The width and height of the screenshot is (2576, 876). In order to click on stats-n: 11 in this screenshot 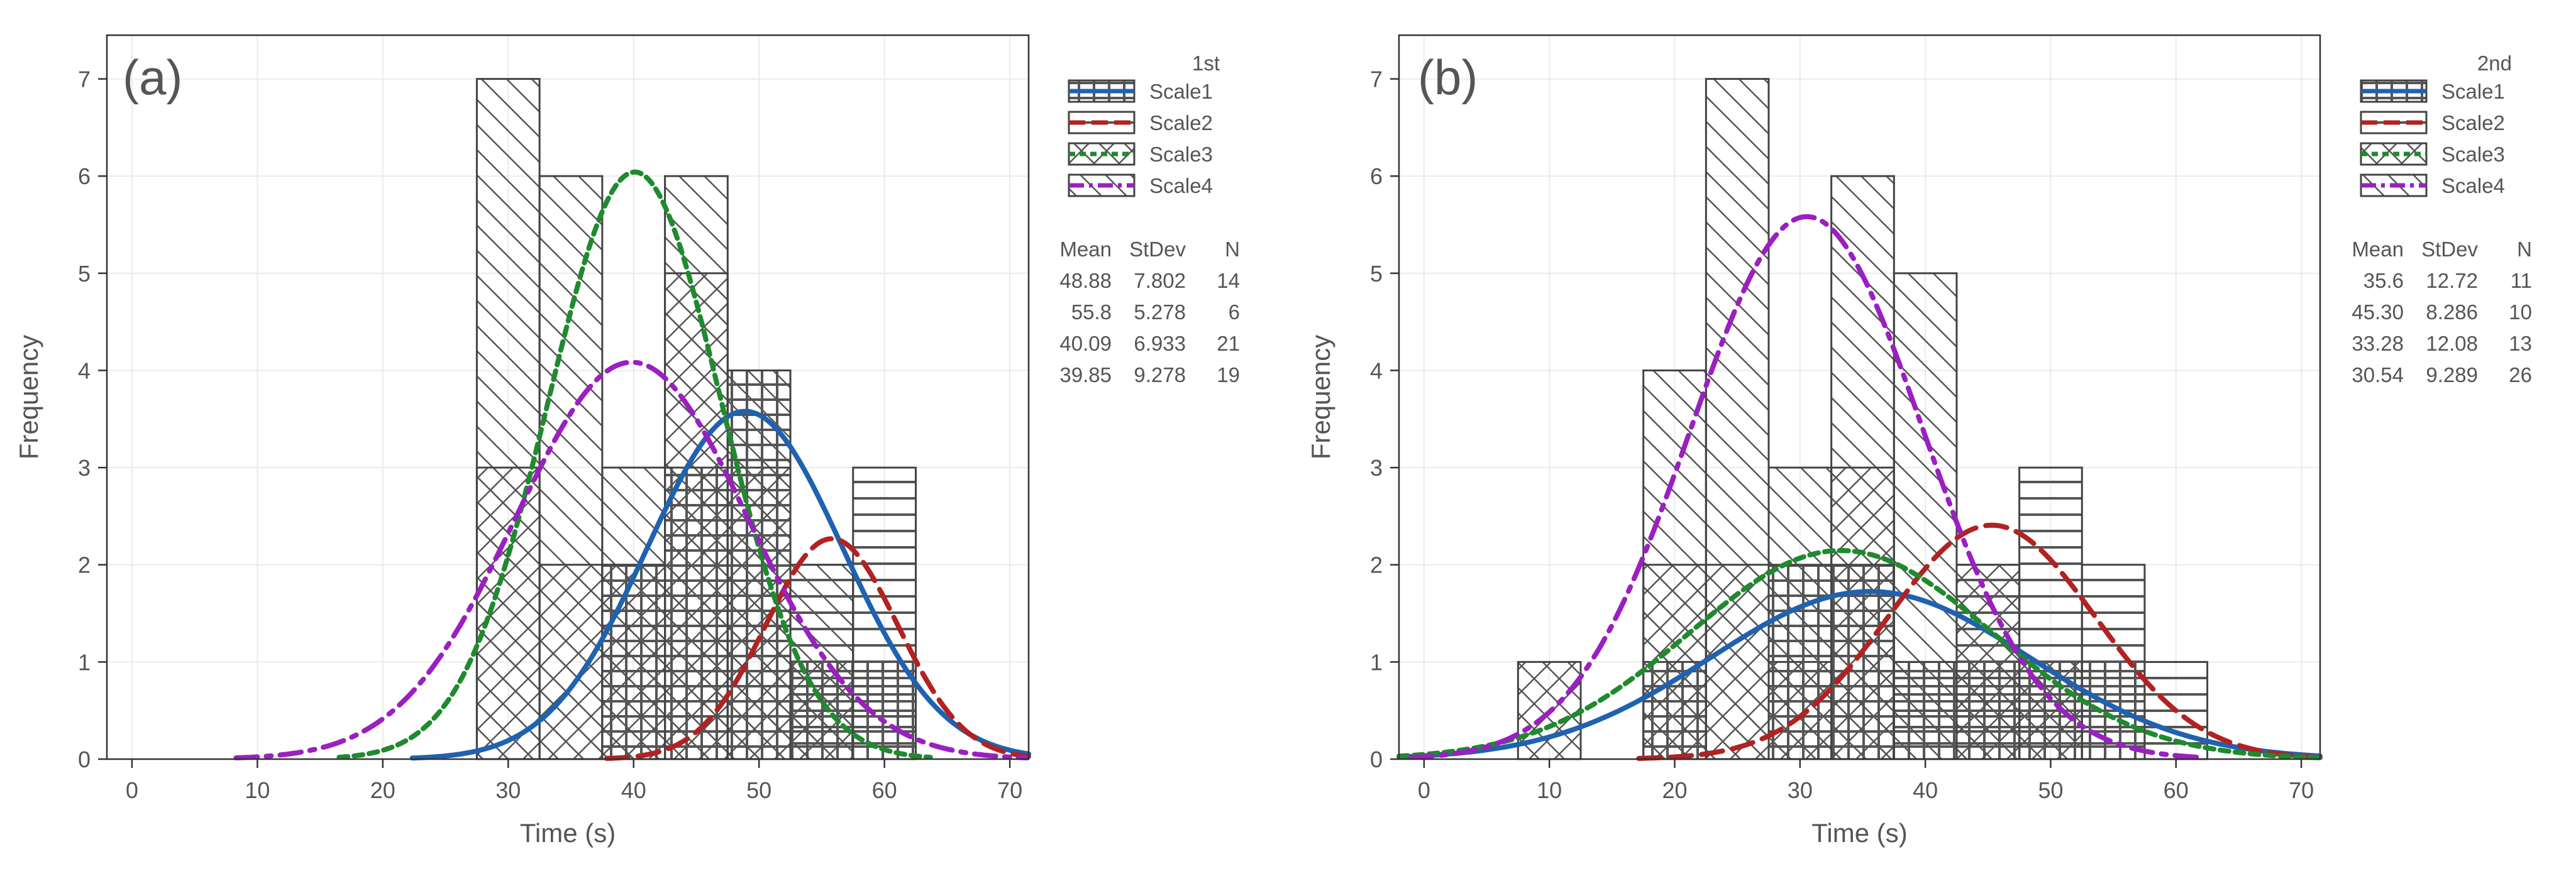, I will do `click(2521, 280)`.